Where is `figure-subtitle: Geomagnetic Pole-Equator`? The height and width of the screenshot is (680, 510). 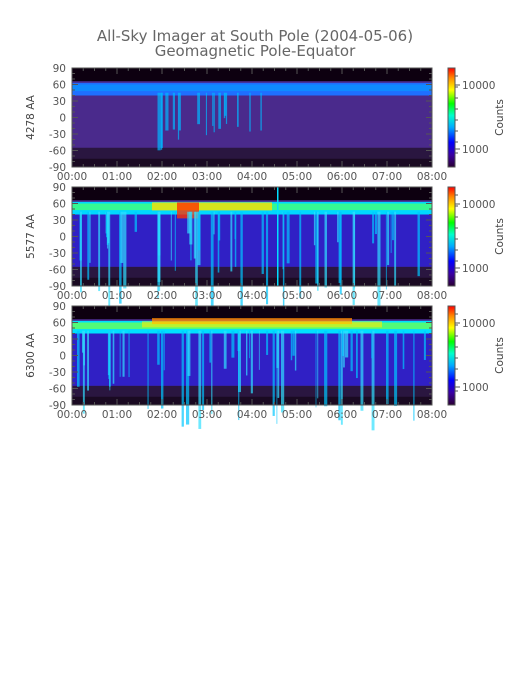
figure-subtitle: Geomagnetic Pole-Equator is located at coordinates (255, 51).